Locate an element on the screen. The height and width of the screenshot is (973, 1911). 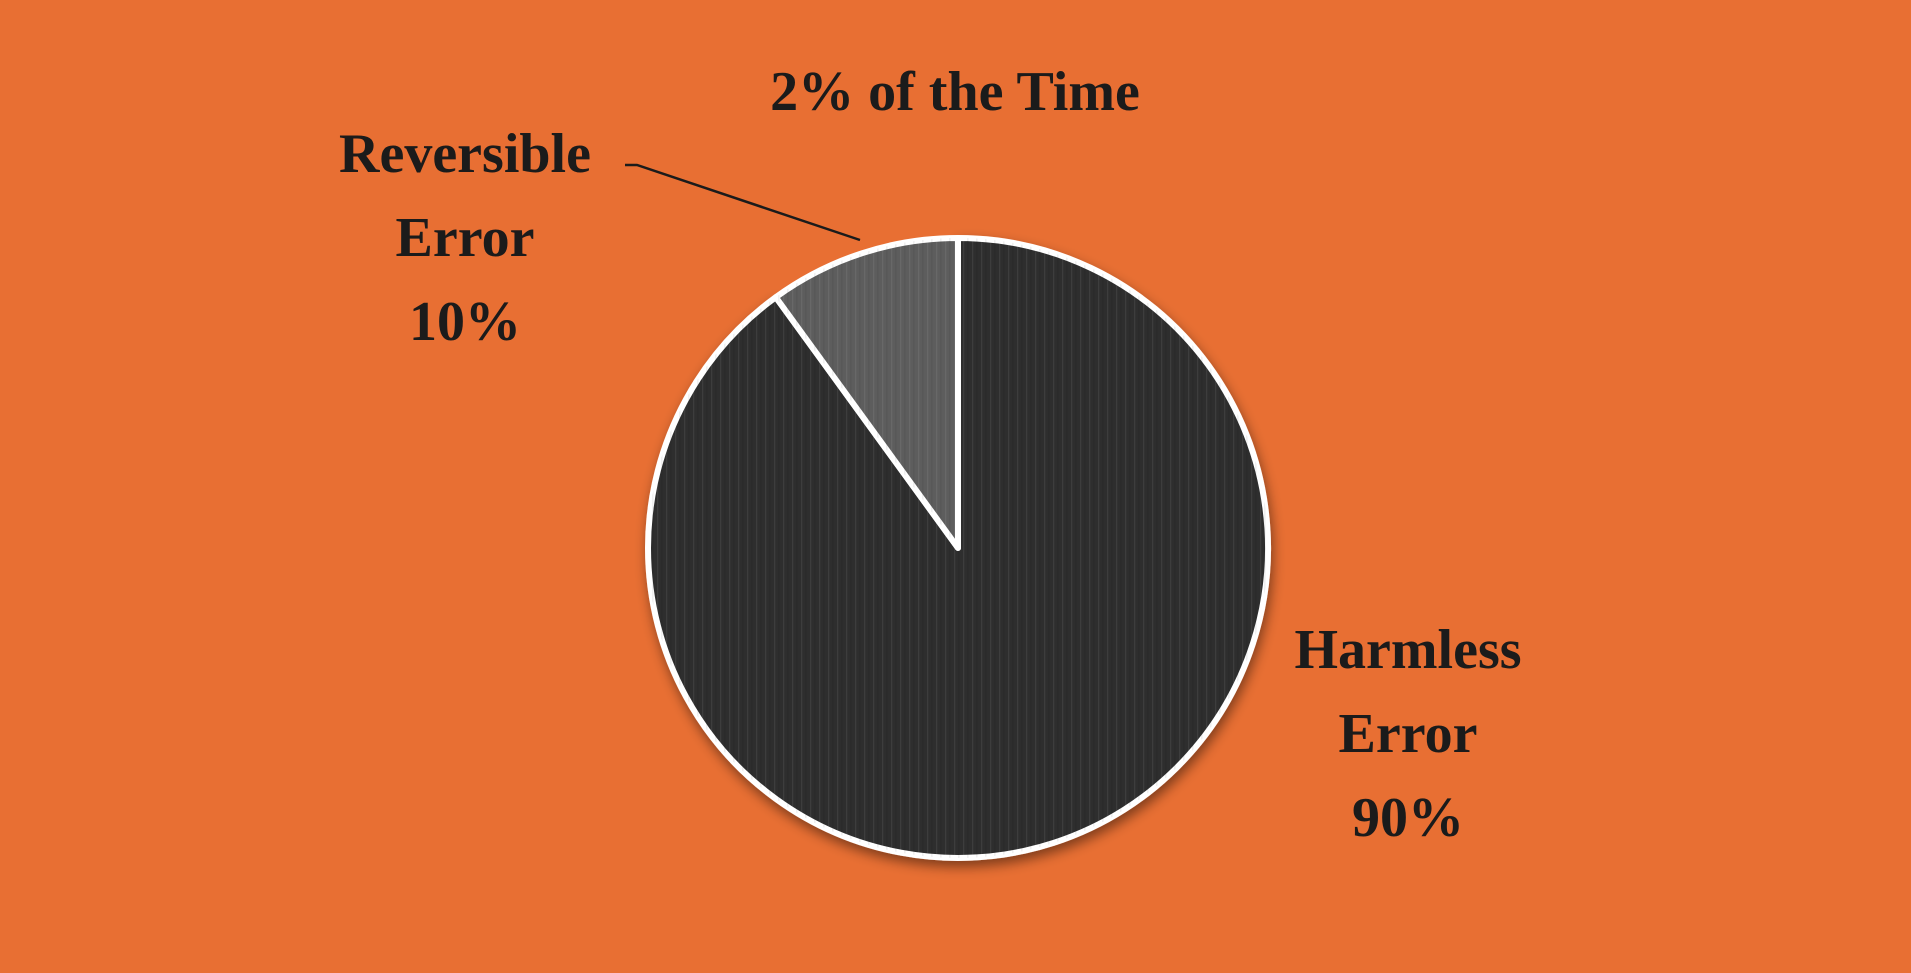
slice-label-line: 90% is located at coordinates (1408, 818).